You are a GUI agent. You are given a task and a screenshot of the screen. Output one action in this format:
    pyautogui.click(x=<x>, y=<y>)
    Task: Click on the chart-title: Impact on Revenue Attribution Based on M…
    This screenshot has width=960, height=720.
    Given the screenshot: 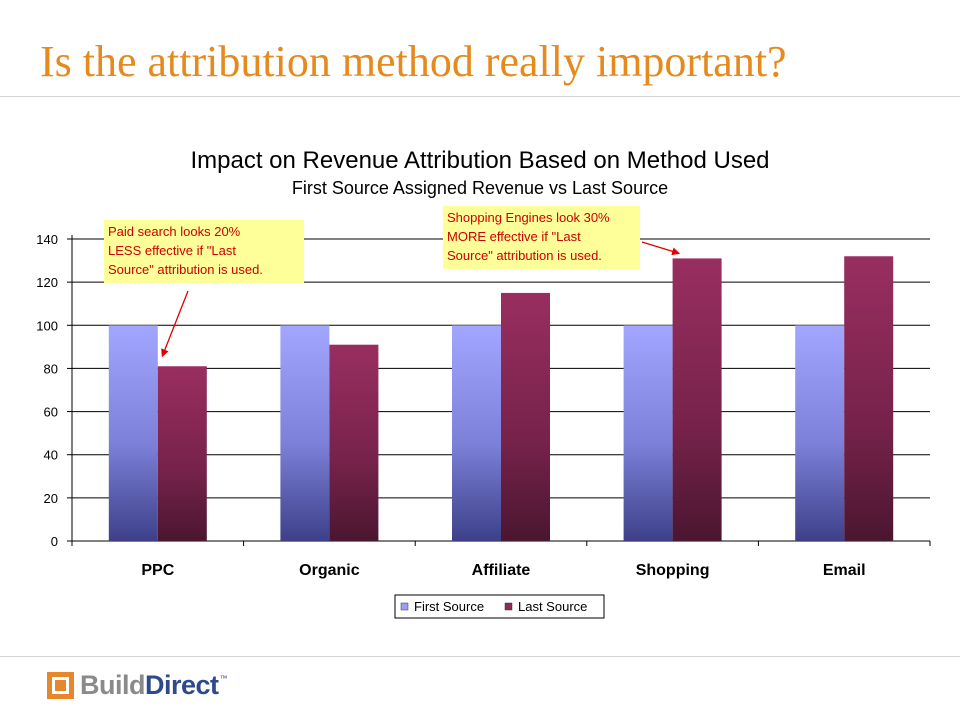 What is the action you would take?
    pyautogui.click(x=479, y=160)
    